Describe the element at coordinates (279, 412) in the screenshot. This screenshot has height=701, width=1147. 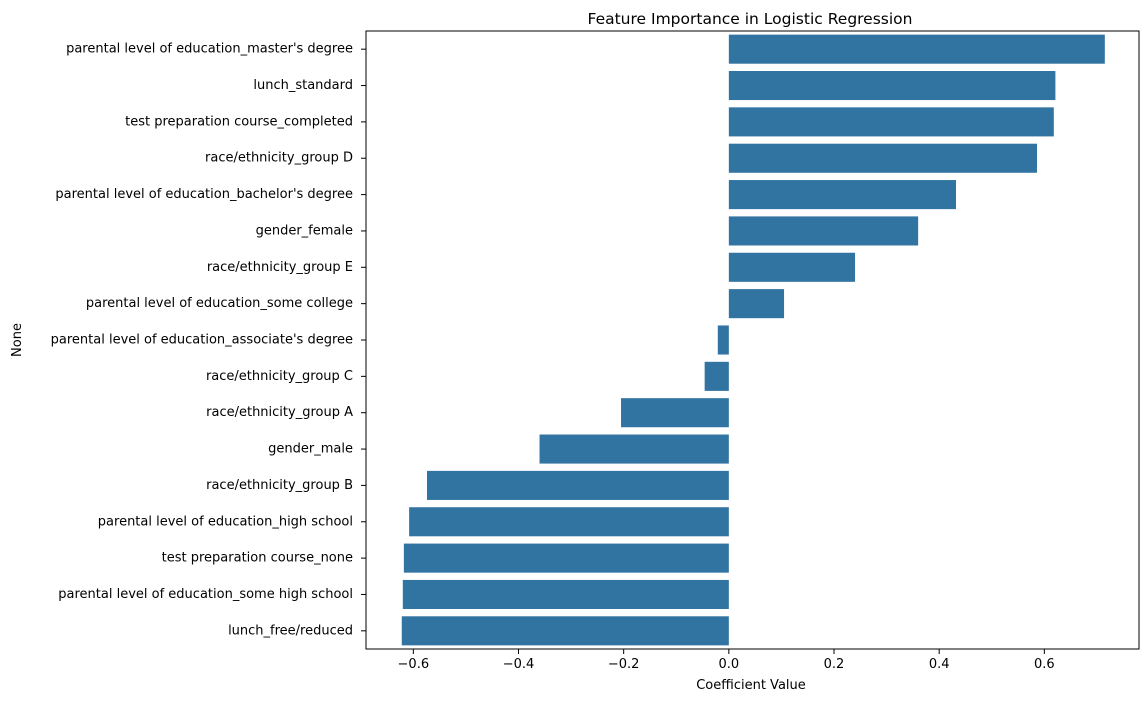
I see `y-tick-label: race/ethnicity_group A` at that location.